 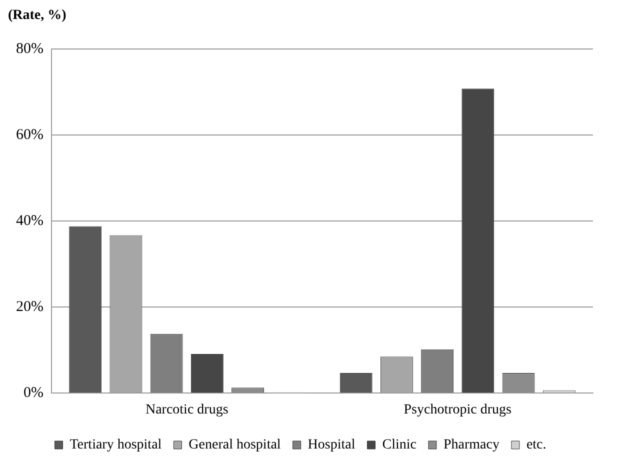 What do you see at coordinates (30, 307) in the screenshot?
I see `y-tick-label: 20%` at bounding box center [30, 307].